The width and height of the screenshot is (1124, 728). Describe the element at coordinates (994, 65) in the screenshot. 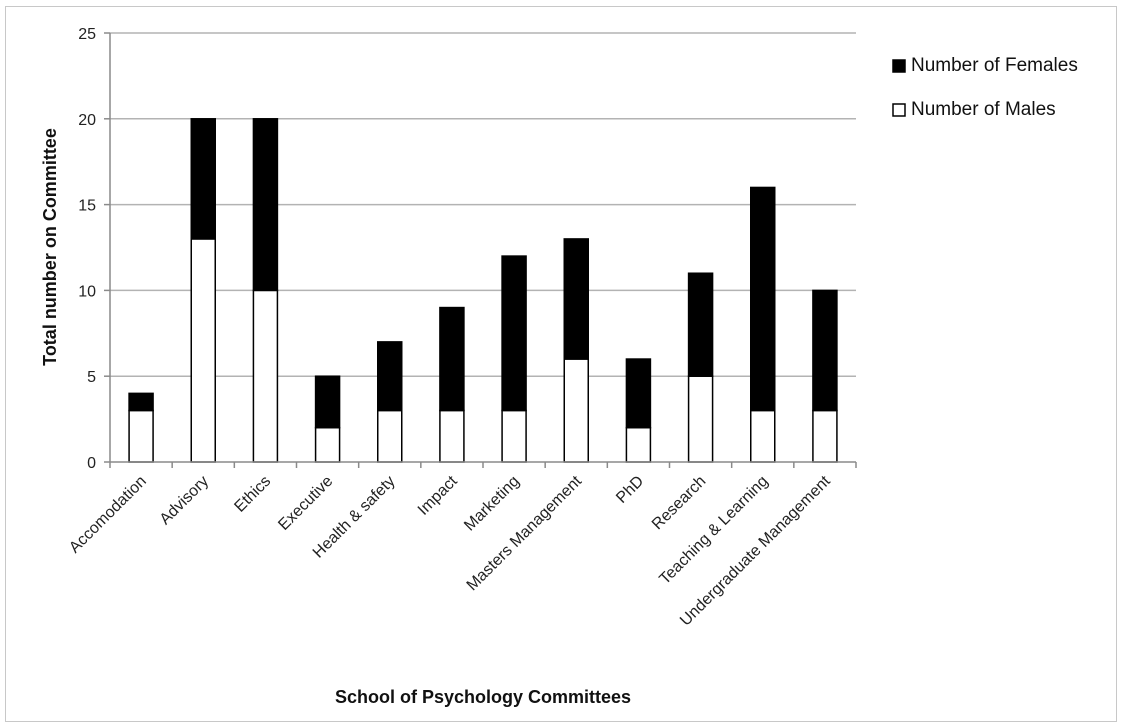

I see `legend-label: Number of Females` at that location.